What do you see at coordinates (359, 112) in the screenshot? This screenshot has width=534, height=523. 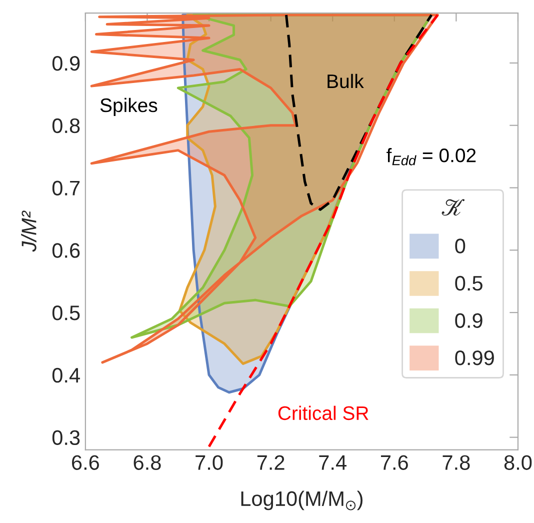 I see `line-series` at bounding box center [359, 112].